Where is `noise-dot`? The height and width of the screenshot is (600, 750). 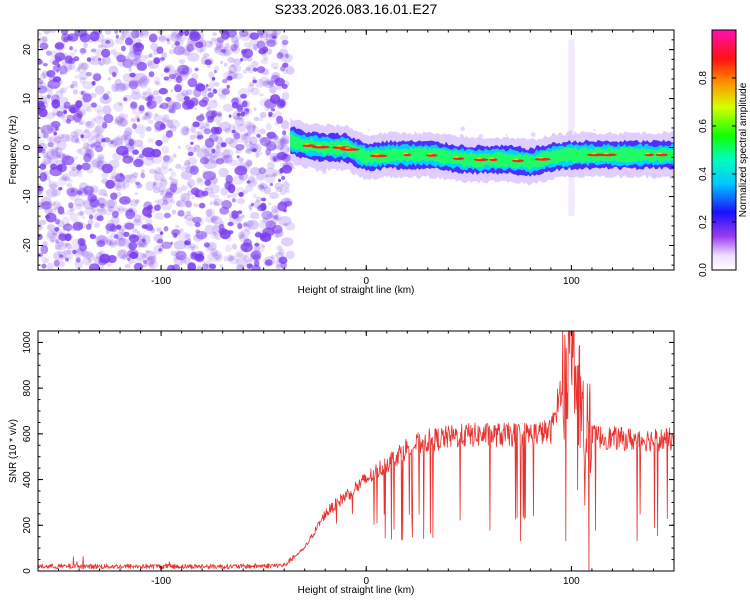
noise-dot is located at coordinates (506, 134).